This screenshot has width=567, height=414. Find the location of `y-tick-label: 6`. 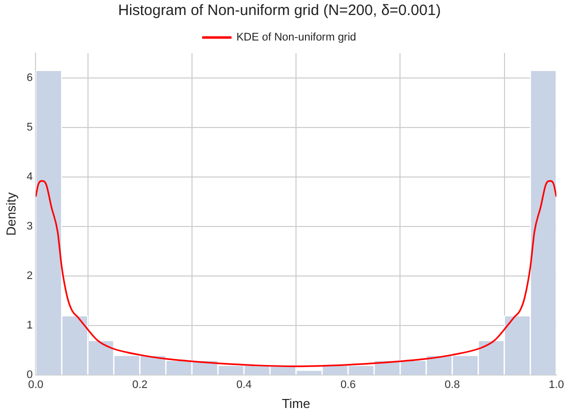

y-tick-label: 6 is located at coordinates (29, 78).